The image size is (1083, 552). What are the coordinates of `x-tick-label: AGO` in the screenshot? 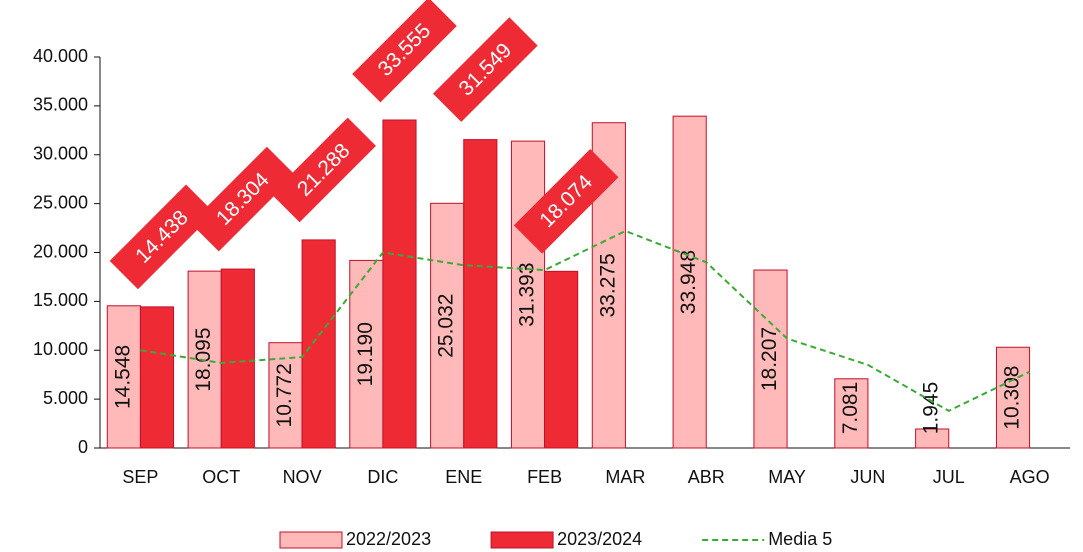 It's located at (1030, 477).